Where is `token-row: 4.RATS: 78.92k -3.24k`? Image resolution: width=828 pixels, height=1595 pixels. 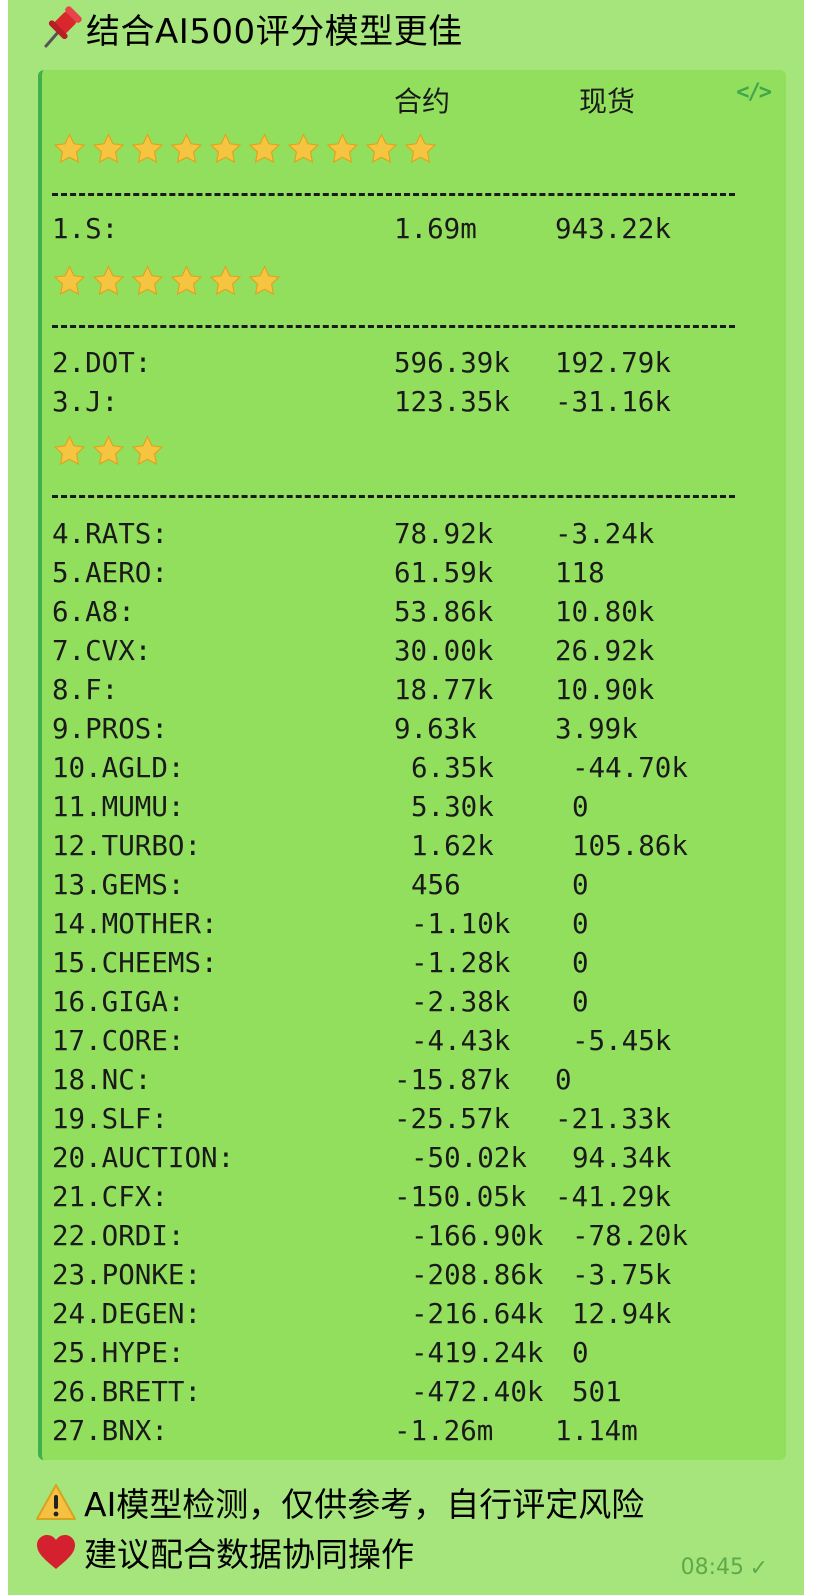 token-row: 4.RATS: 78.92k -3.24k is located at coordinates (402, 537).